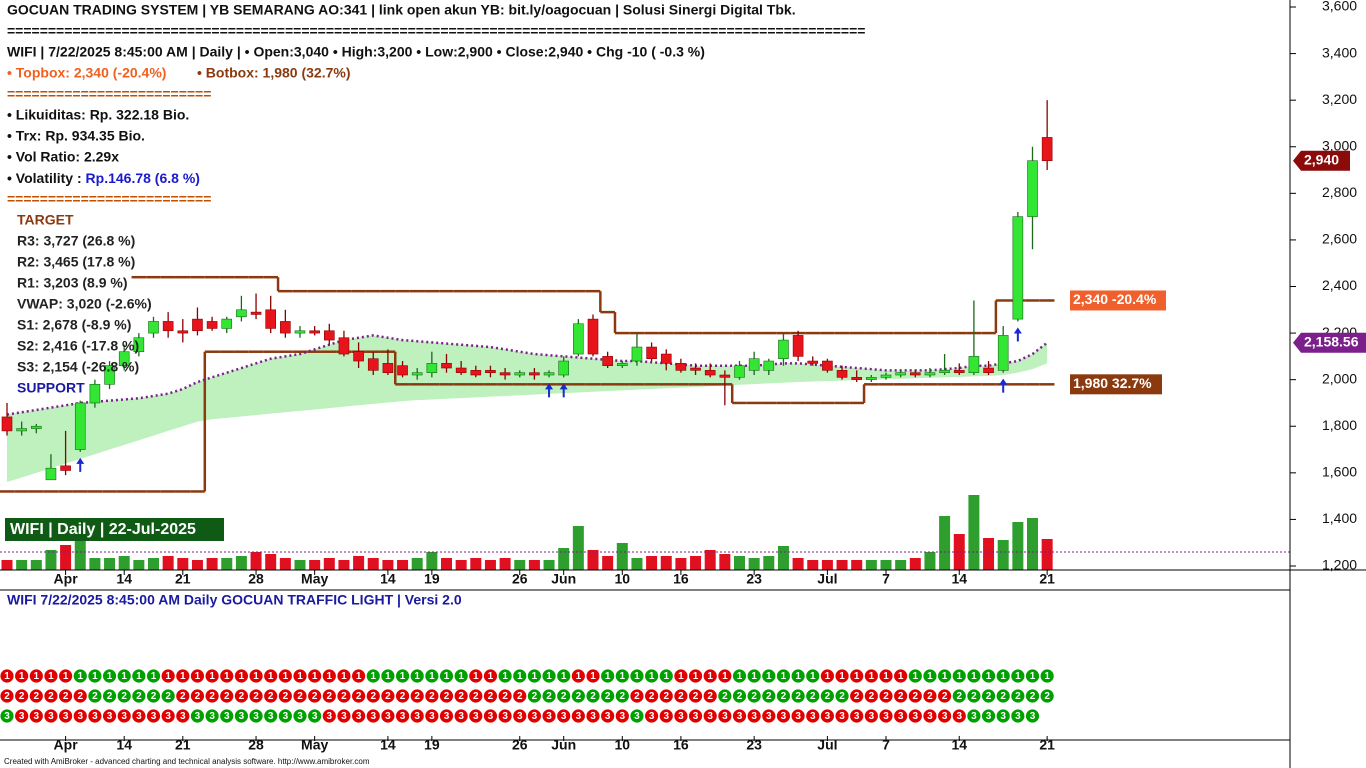 This screenshot has width=1366, height=768. Describe the element at coordinates (1118, 300) in the screenshot. I see `topbox-tag-box` at that location.